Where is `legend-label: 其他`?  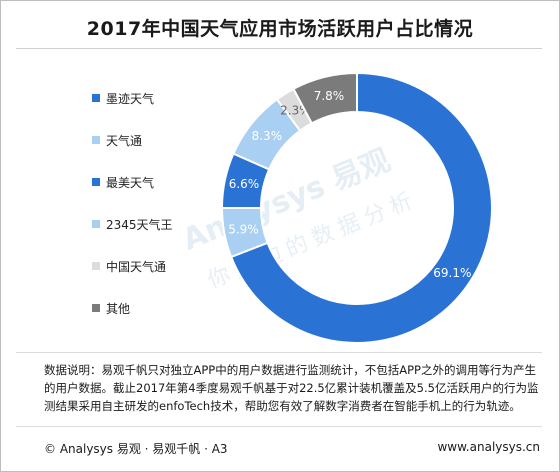
legend-label: 其他 is located at coordinates (118, 308).